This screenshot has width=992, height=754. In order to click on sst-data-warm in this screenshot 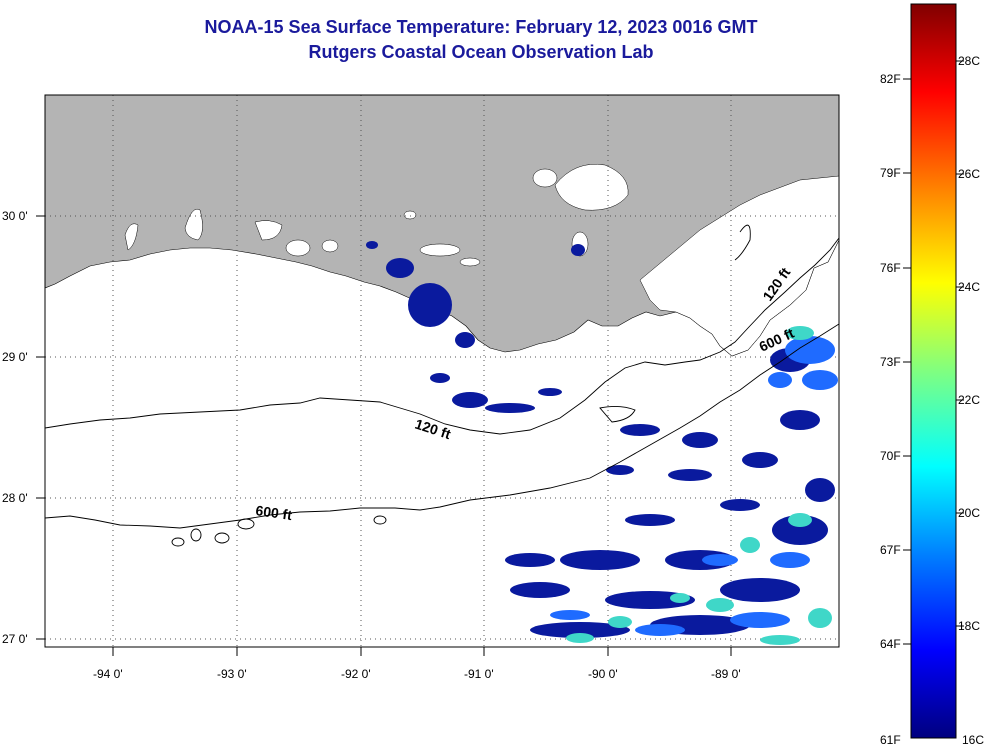, I will do `click(699, 485)`.